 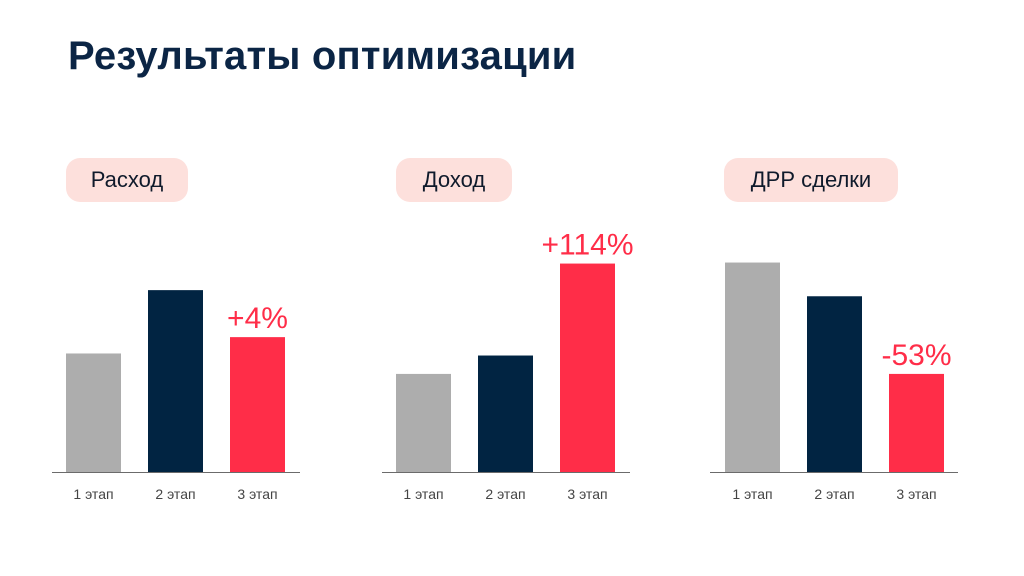 I want to click on page-title: Результаты оптимизации, so click(x=322, y=56).